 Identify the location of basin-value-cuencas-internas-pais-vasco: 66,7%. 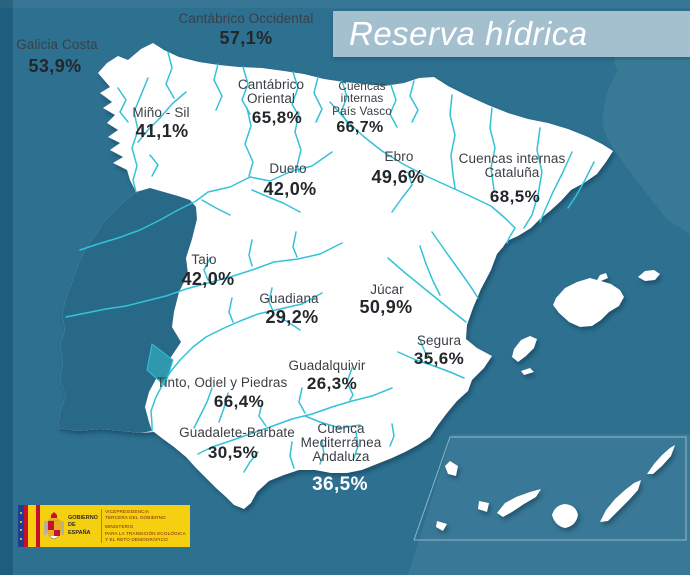
(360, 127).